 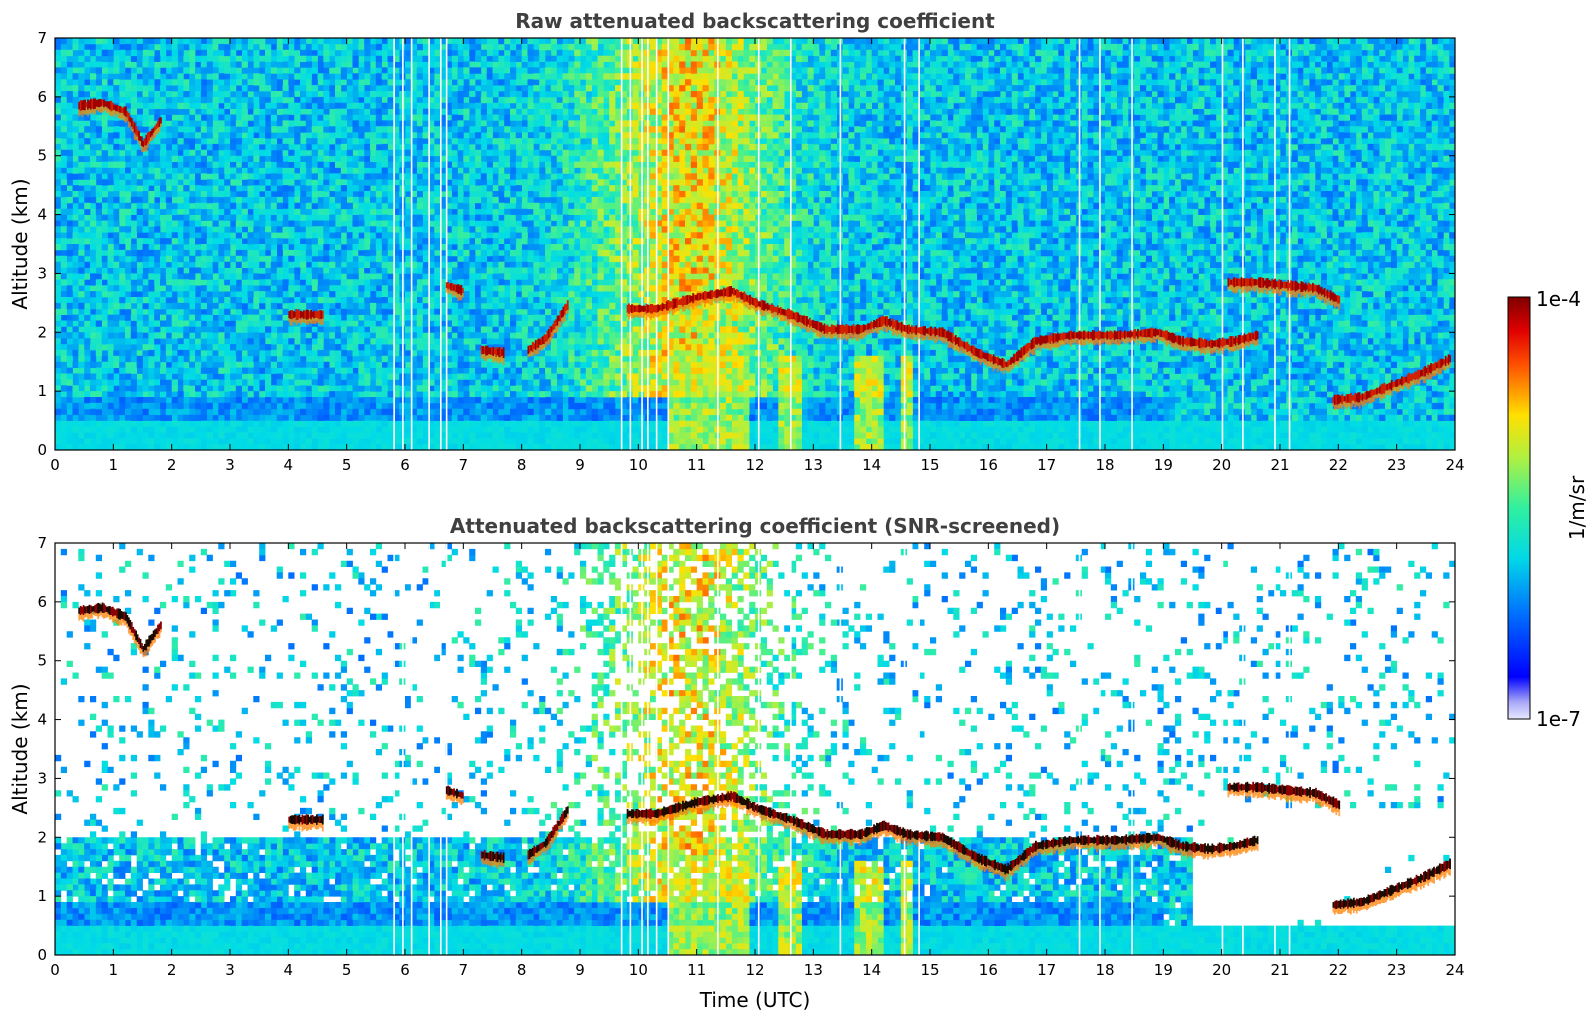 What do you see at coordinates (42, 97) in the screenshot?
I see `y-tick-label: 6` at bounding box center [42, 97].